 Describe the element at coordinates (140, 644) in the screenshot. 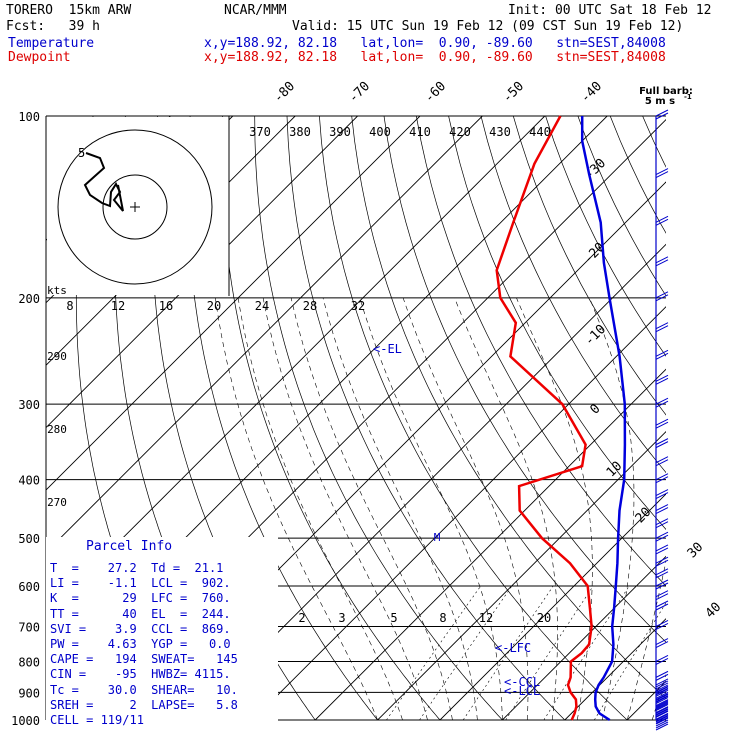

I see `parcel-info-row: PW = 4.63 YGP = 0.0` at that location.